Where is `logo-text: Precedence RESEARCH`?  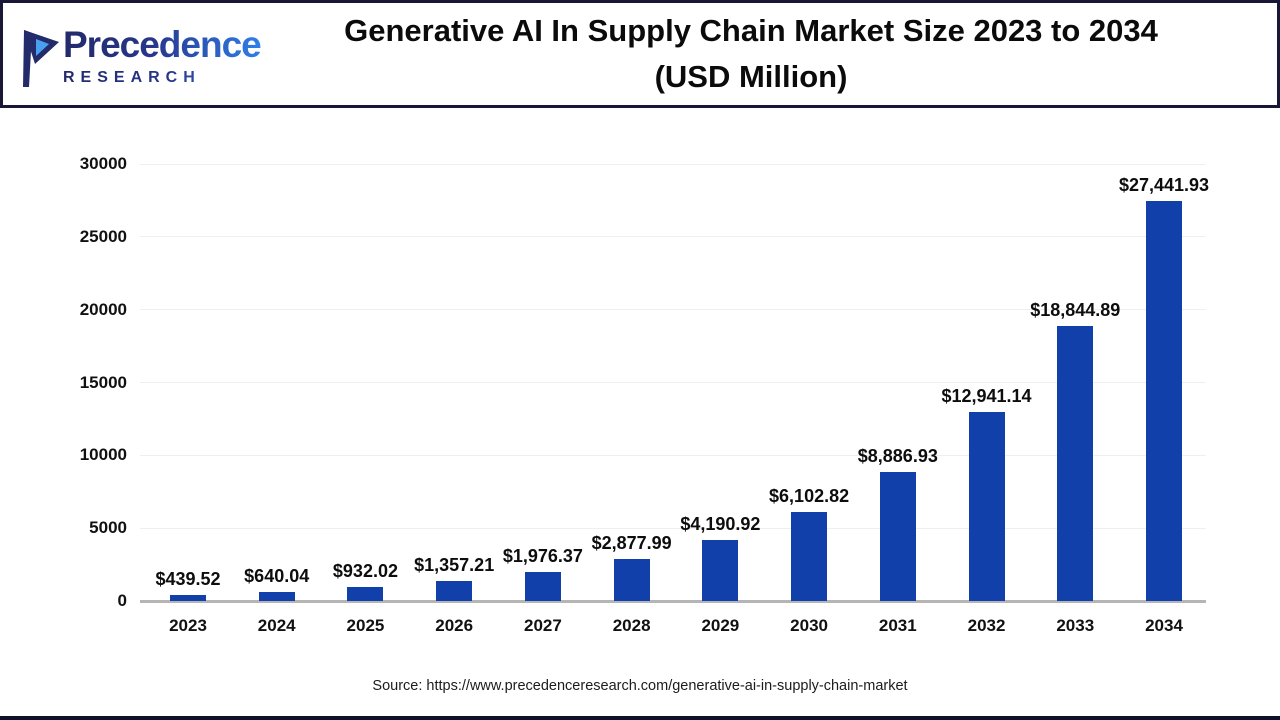
logo-text: Precedence RESEARCH is located at coordinates (162, 56).